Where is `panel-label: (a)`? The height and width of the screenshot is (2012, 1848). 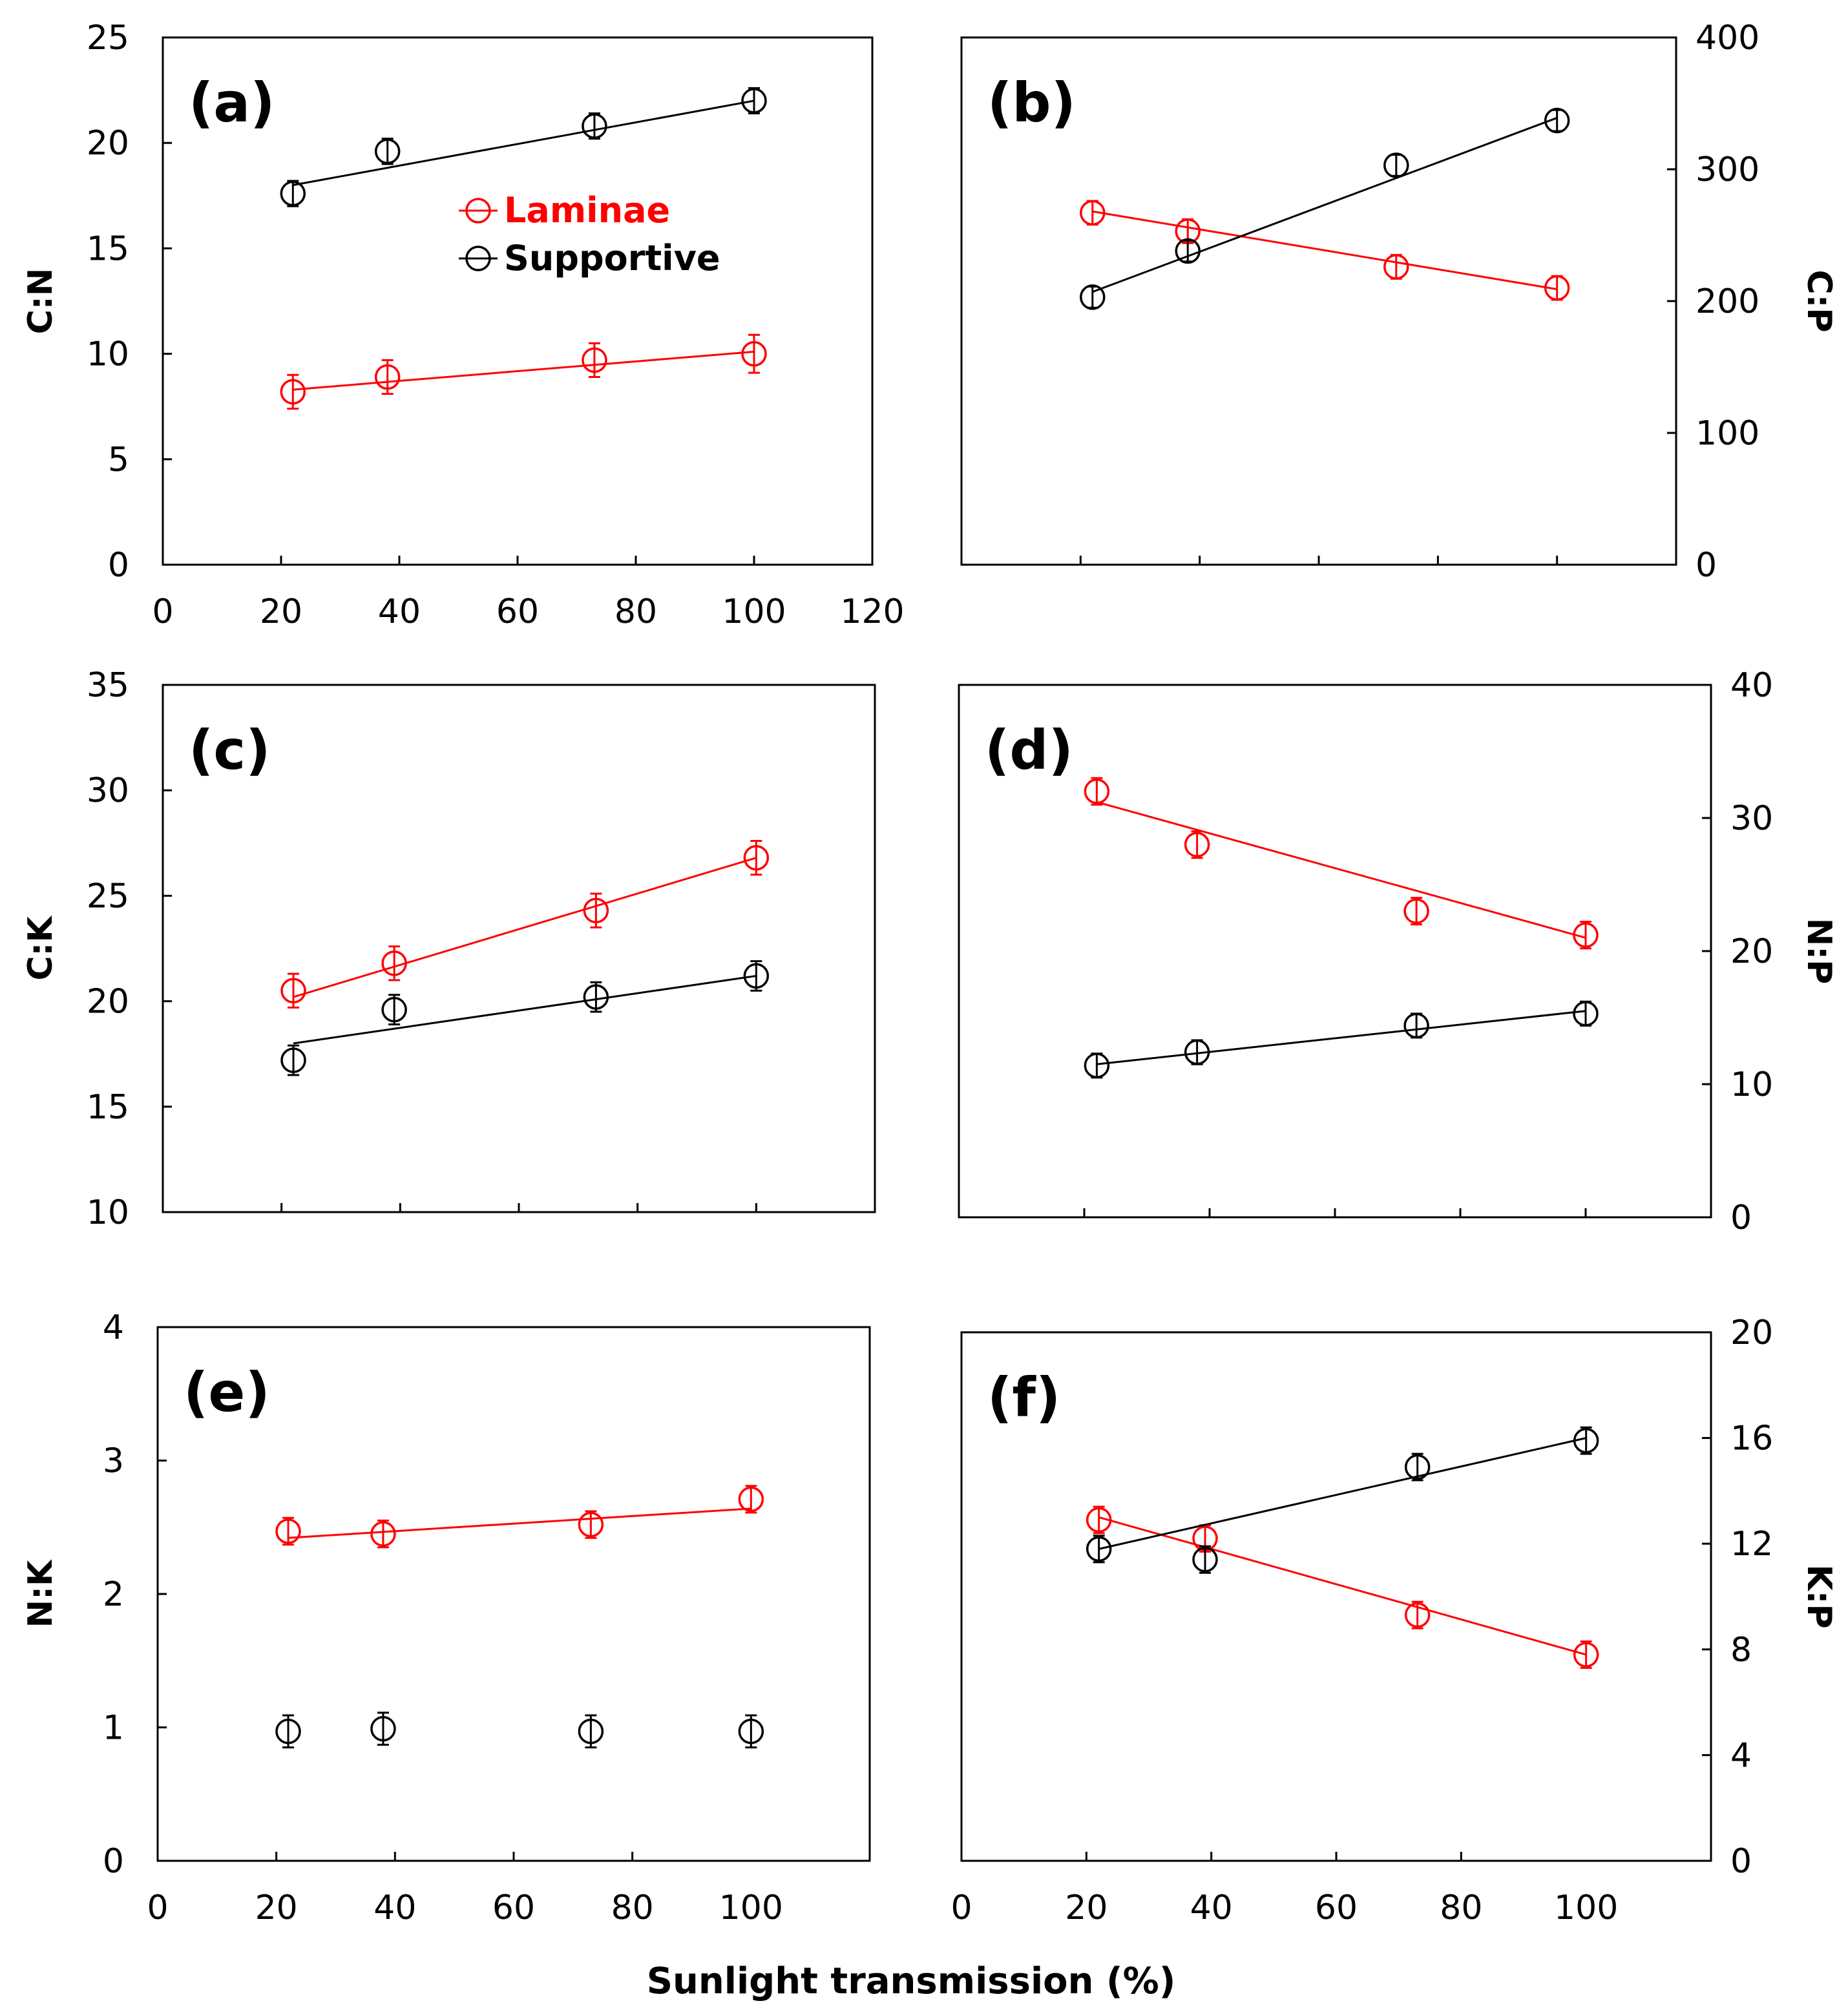
panel-label: (a) is located at coordinates (232, 102).